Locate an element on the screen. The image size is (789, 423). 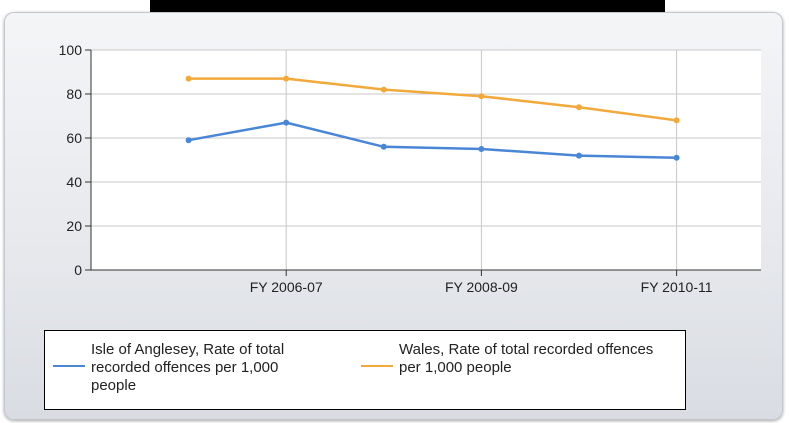
y-tick-label: 60 is located at coordinates (74, 138).